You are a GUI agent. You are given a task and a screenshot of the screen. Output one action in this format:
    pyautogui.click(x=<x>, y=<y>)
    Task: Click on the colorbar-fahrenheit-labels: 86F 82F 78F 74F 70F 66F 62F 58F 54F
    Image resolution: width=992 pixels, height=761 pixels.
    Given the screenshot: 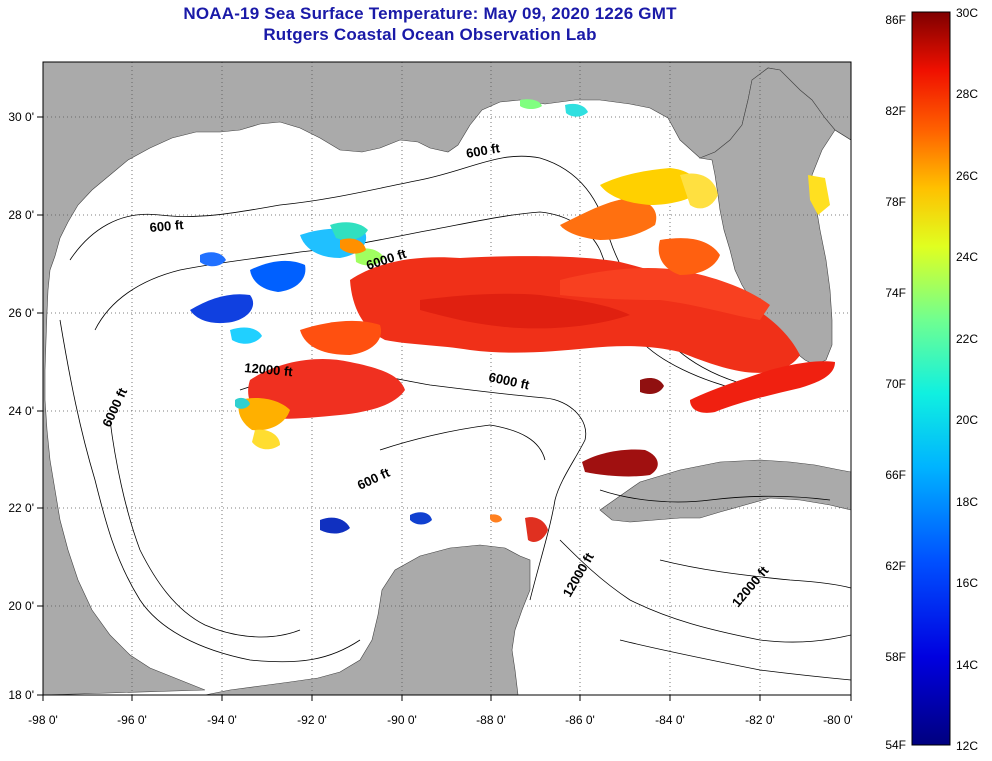 What is the action you would take?
    pyautogui.click(x=895, y=382)
    